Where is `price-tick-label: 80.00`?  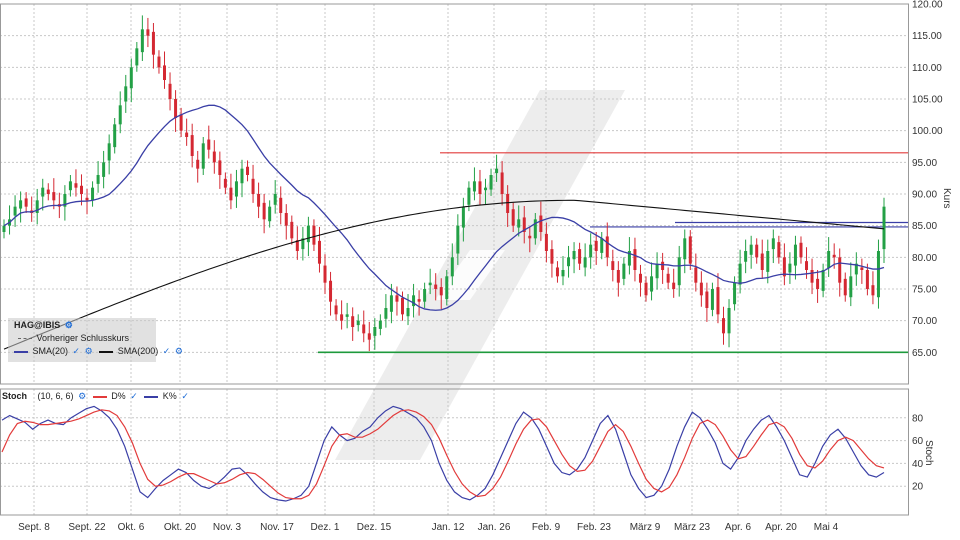
price-tick-label: 80.00 is located at coordinates (924, 258).